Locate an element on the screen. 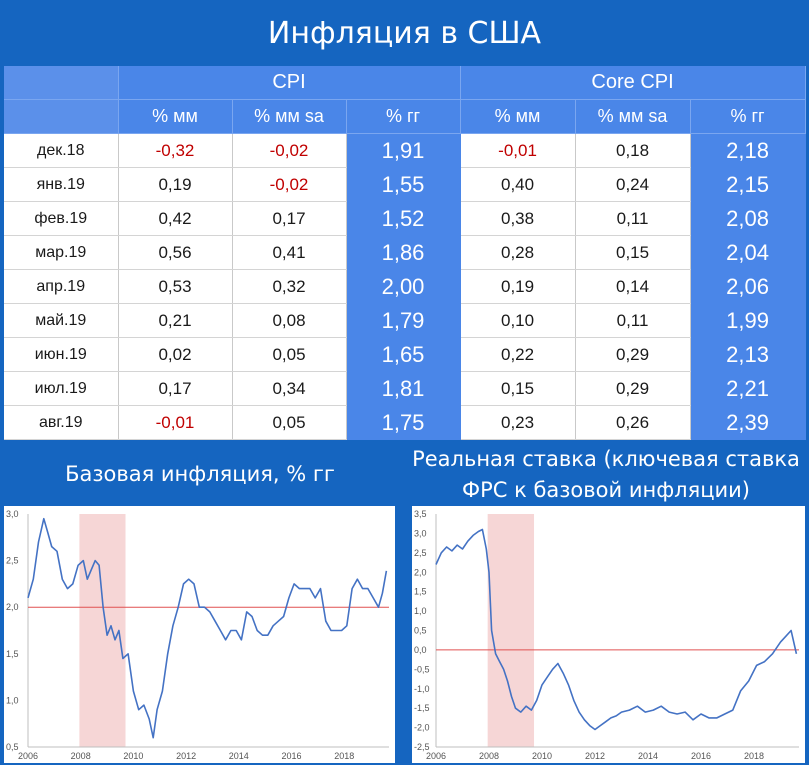 The height and width of the screenshot is (765, 809). row-date: янв.19 is located at coordinates (61, 184).